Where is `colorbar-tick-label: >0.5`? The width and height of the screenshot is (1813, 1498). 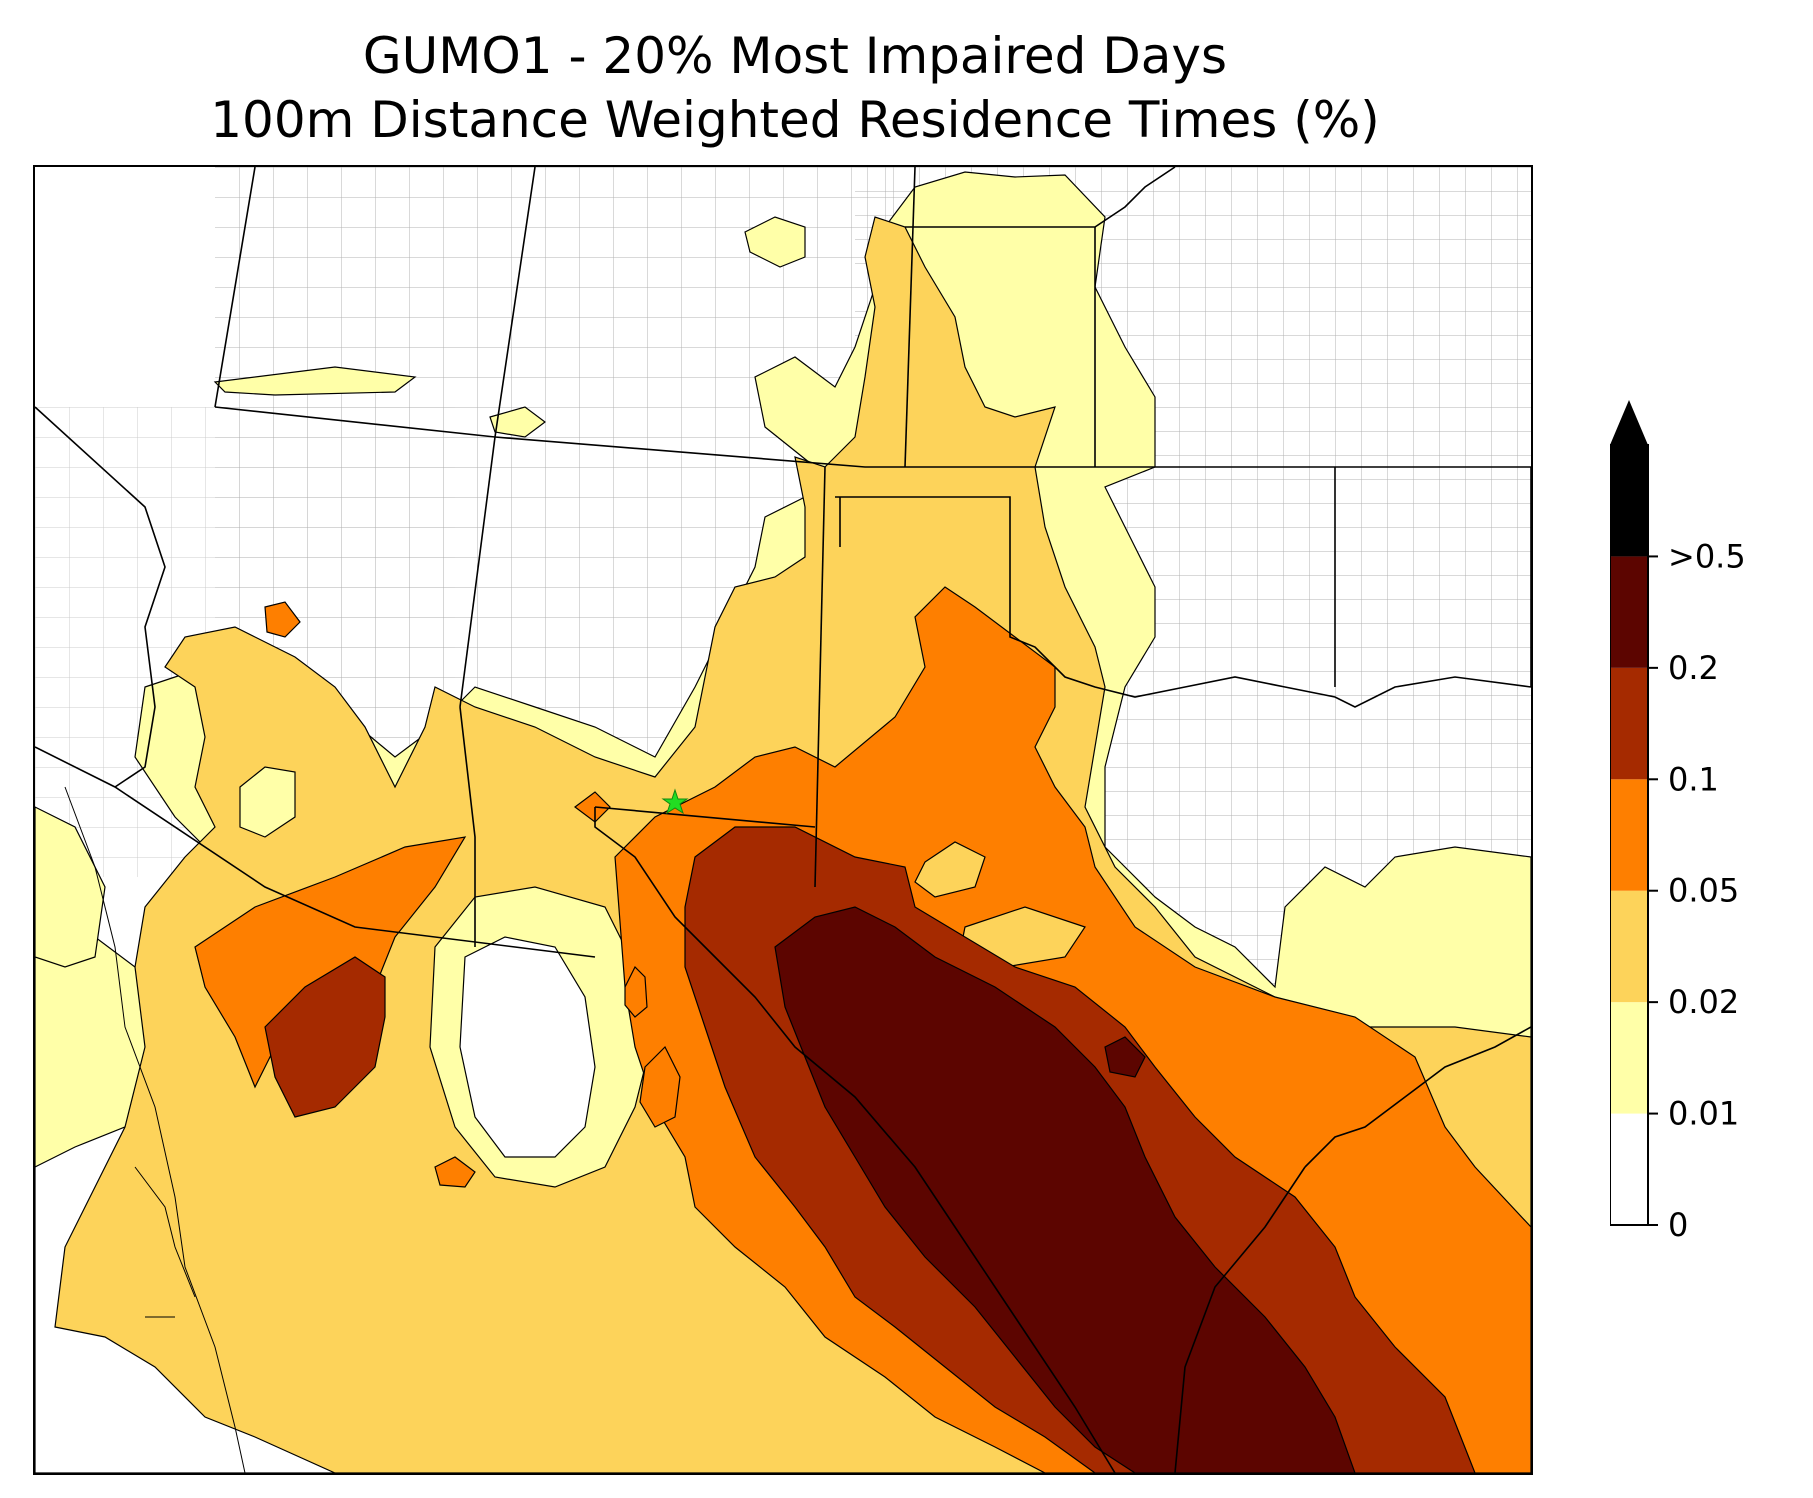 colorbar-tick-label: >0.5 is located at coordinates (1707, 556).